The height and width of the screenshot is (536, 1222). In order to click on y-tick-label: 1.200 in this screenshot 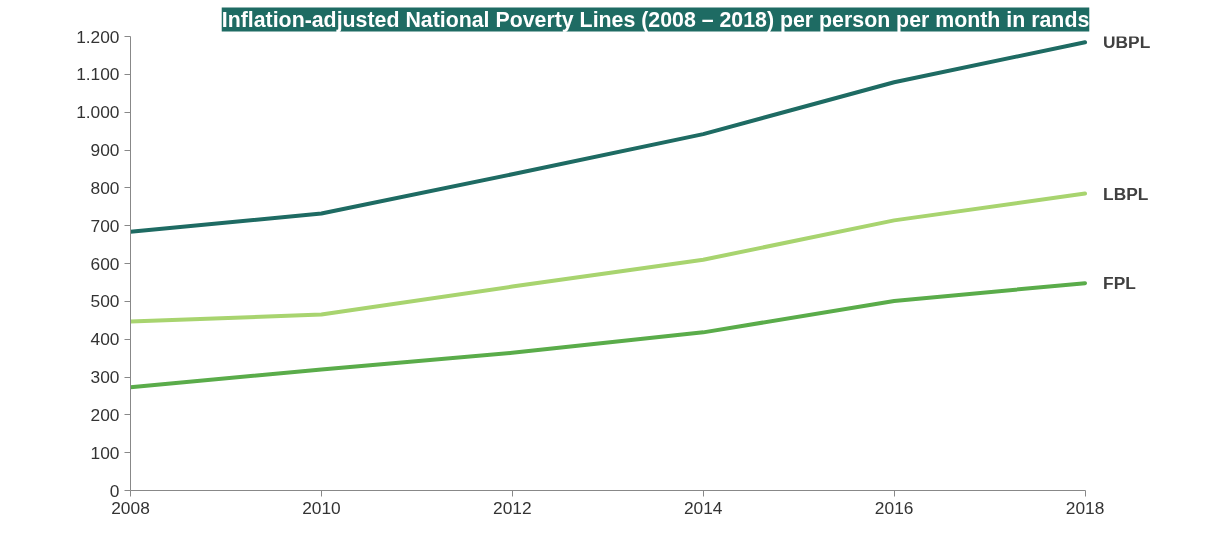, I will do `click(98, 36)`.